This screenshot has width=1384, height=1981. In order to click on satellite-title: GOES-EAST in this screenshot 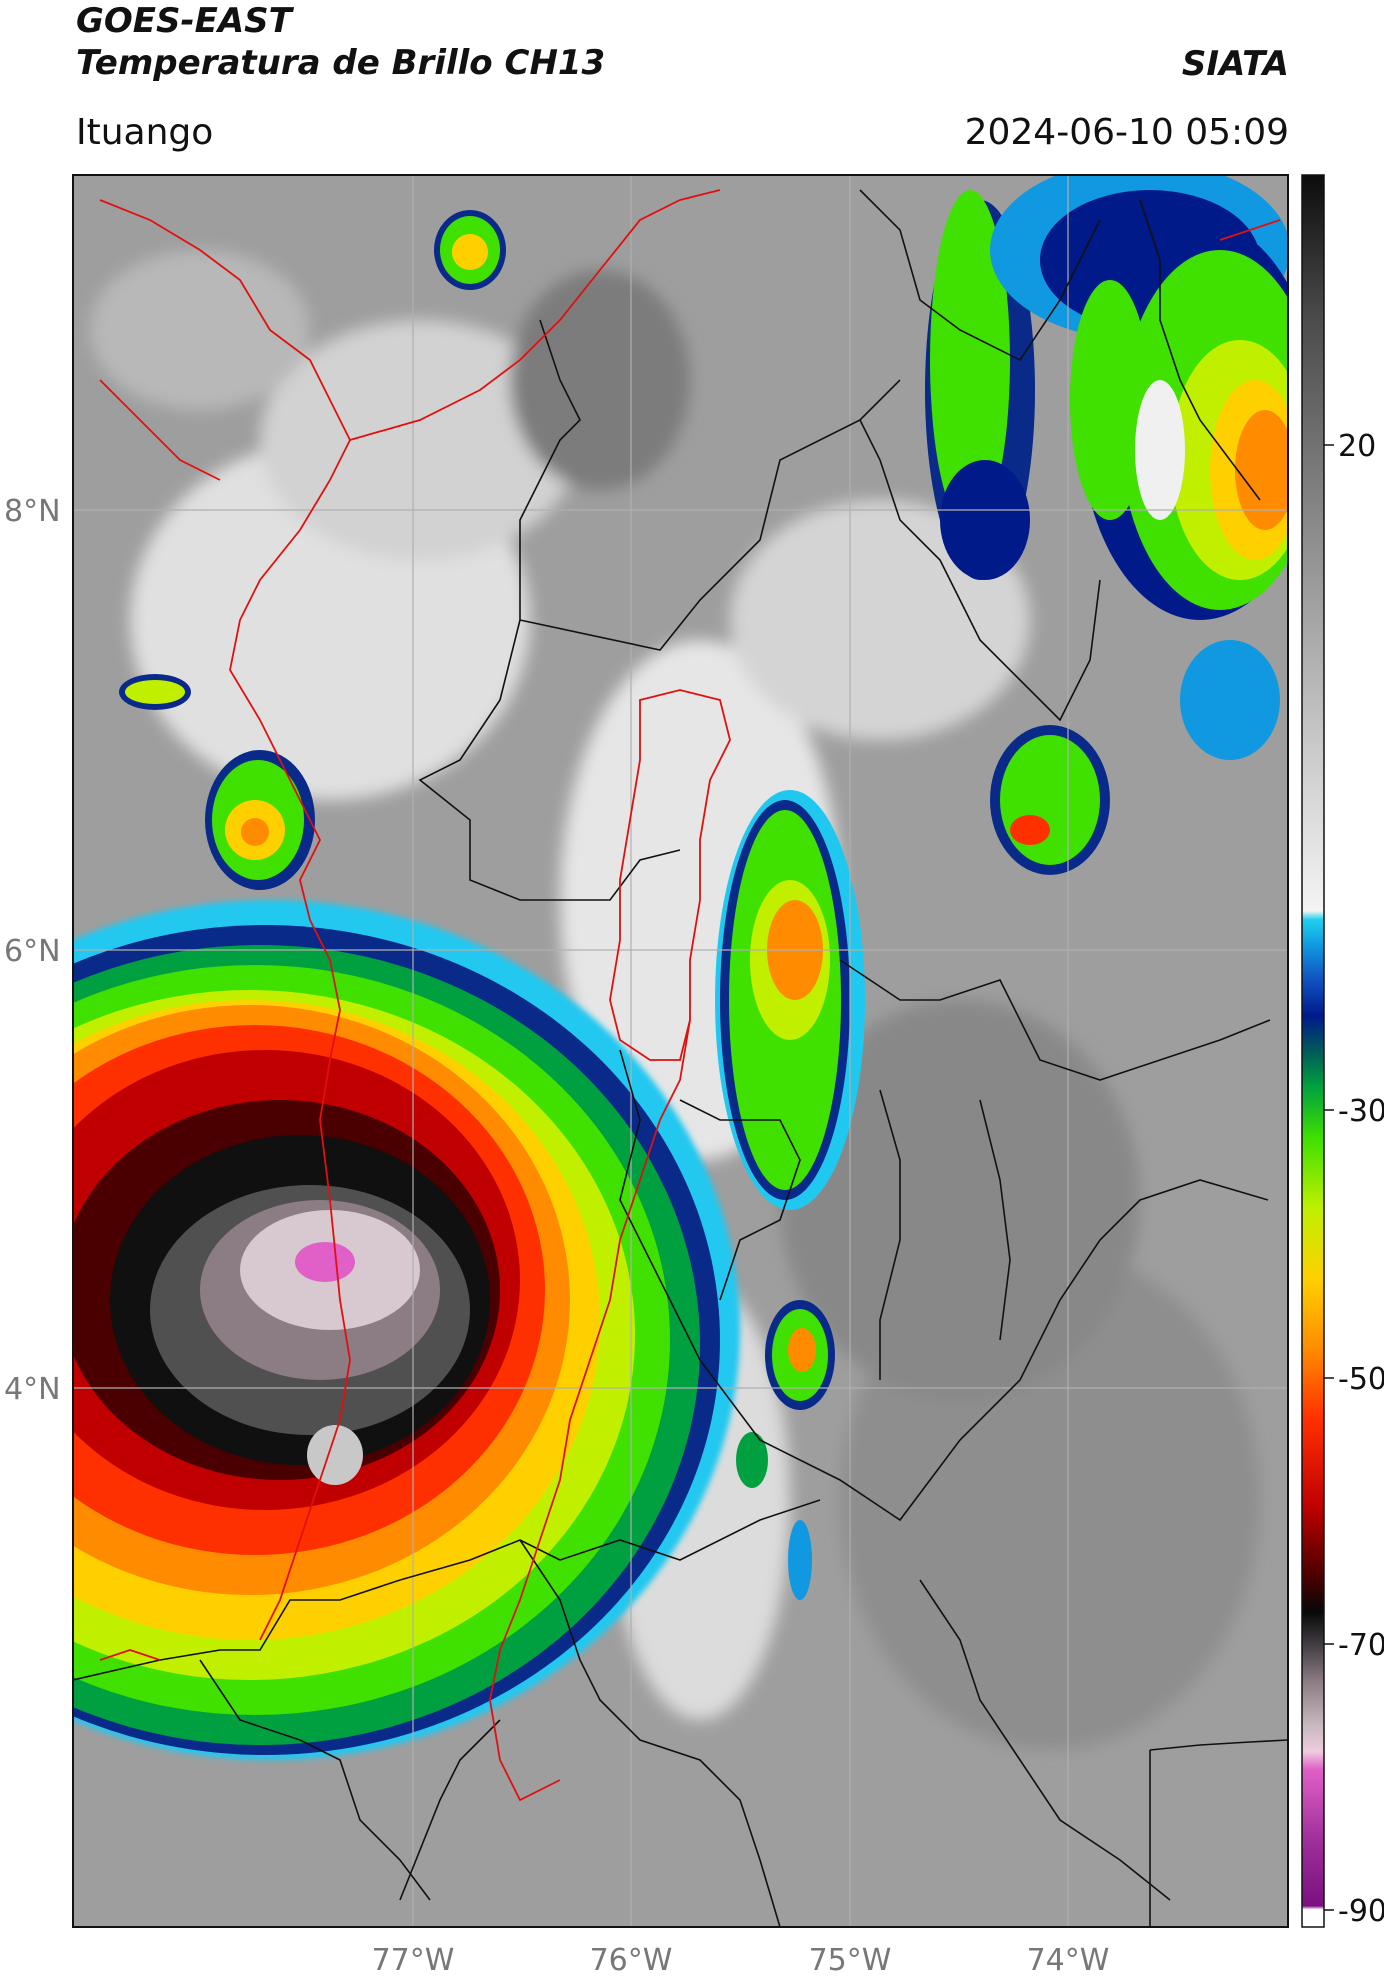, I will do `click(184, 21)`.